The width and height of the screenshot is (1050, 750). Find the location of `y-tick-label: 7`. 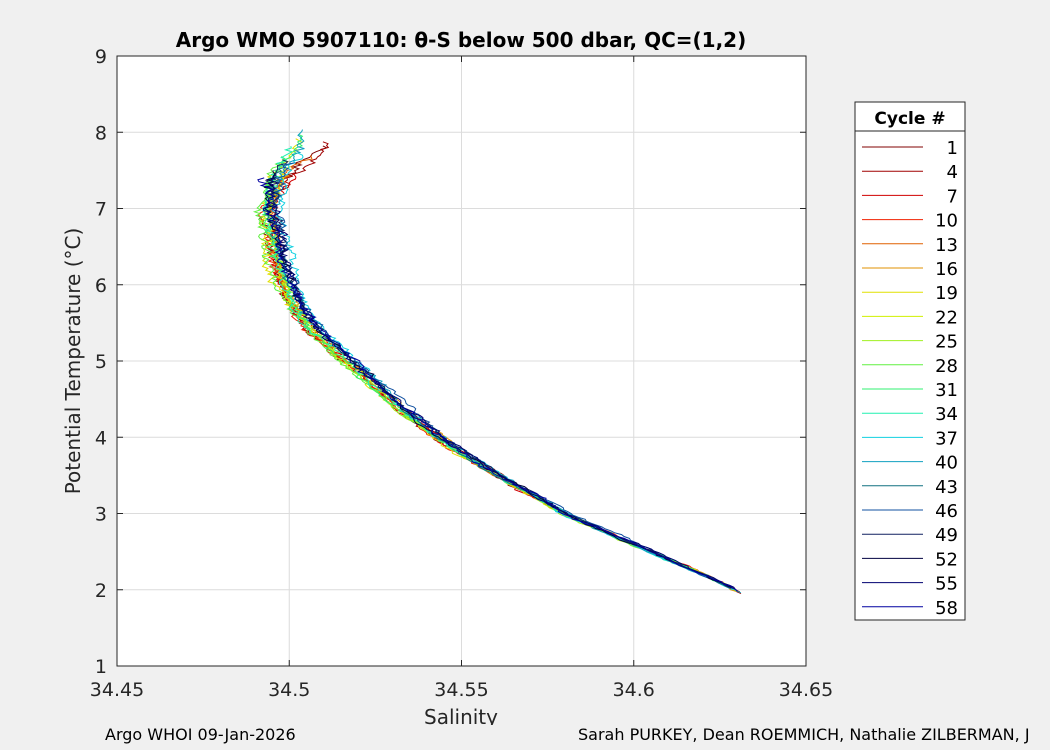

y-tick-label: 7 is located at coordinates (101, 210).